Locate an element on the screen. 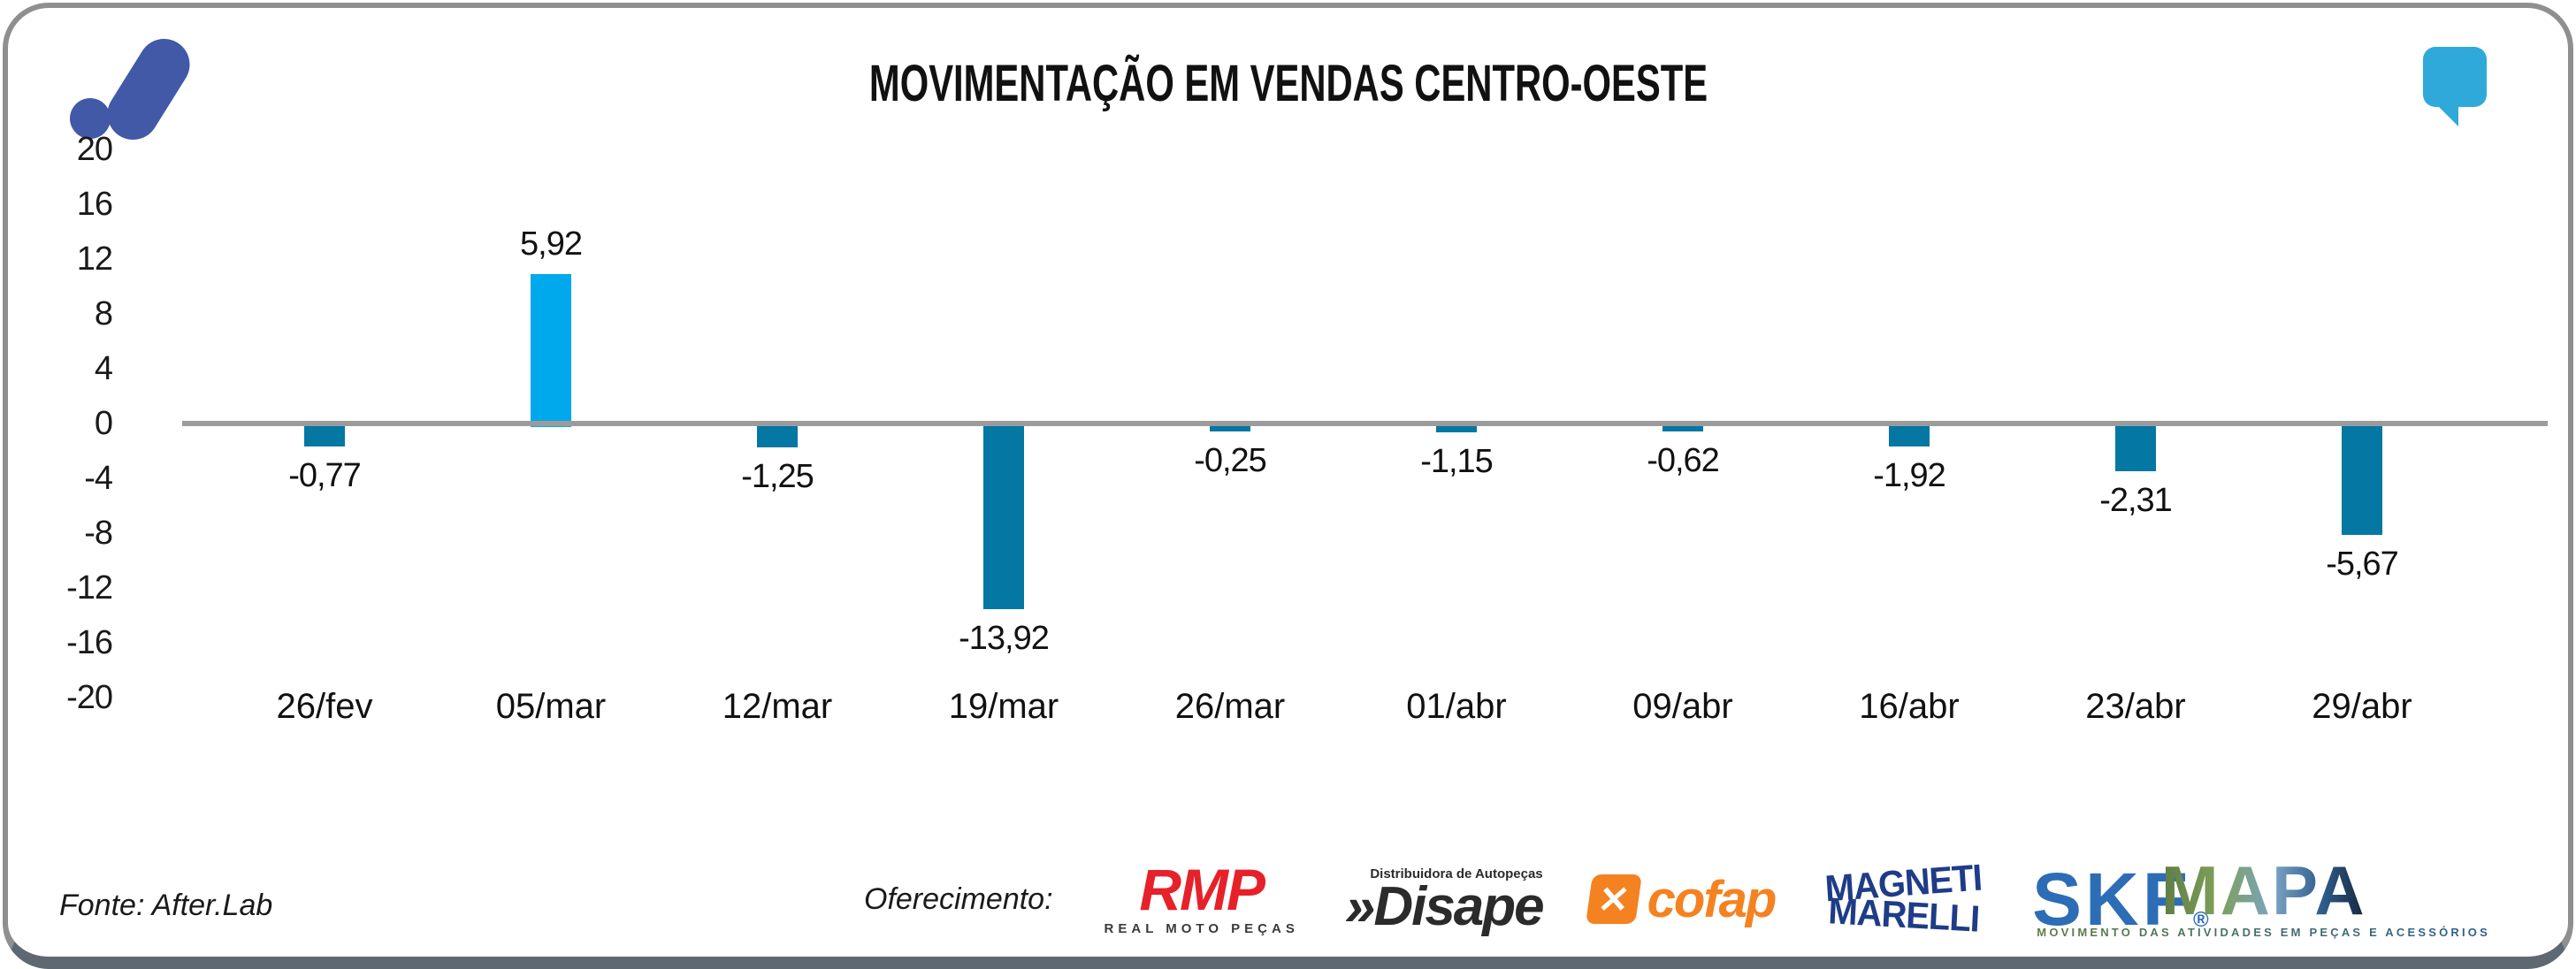 The width and height of the screenshot is (2576, 969). y-axis-tick-label: -16 is located at coordinates (89, 642).